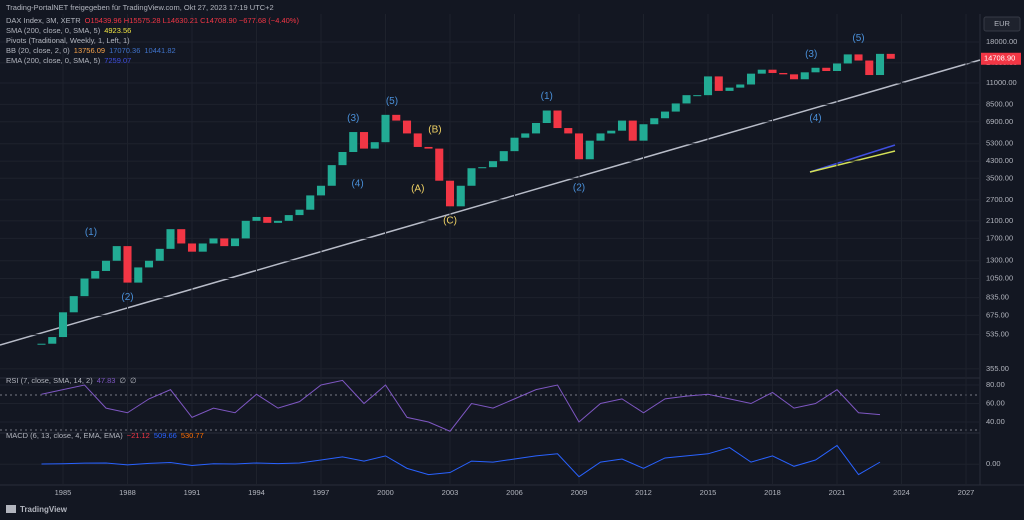  Describe the element at coordinates (999, 220) in the screenshot. I see `y-tick-label: 2100.00` at that location.